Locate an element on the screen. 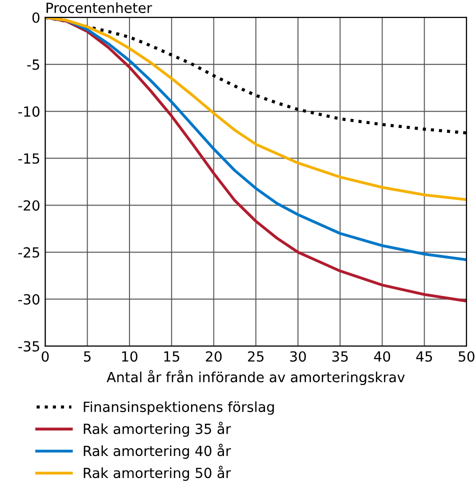 Image resolution: width=476 pixels, height=498 pixels. x-axis-title: Antal år från införande av amorteringskrav is located at coordinates (255, 378).